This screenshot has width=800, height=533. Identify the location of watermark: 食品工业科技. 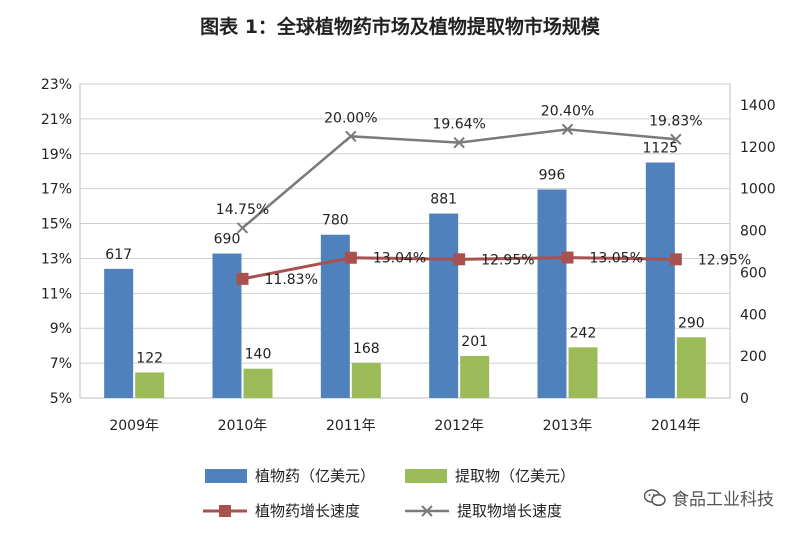
(709, 497).